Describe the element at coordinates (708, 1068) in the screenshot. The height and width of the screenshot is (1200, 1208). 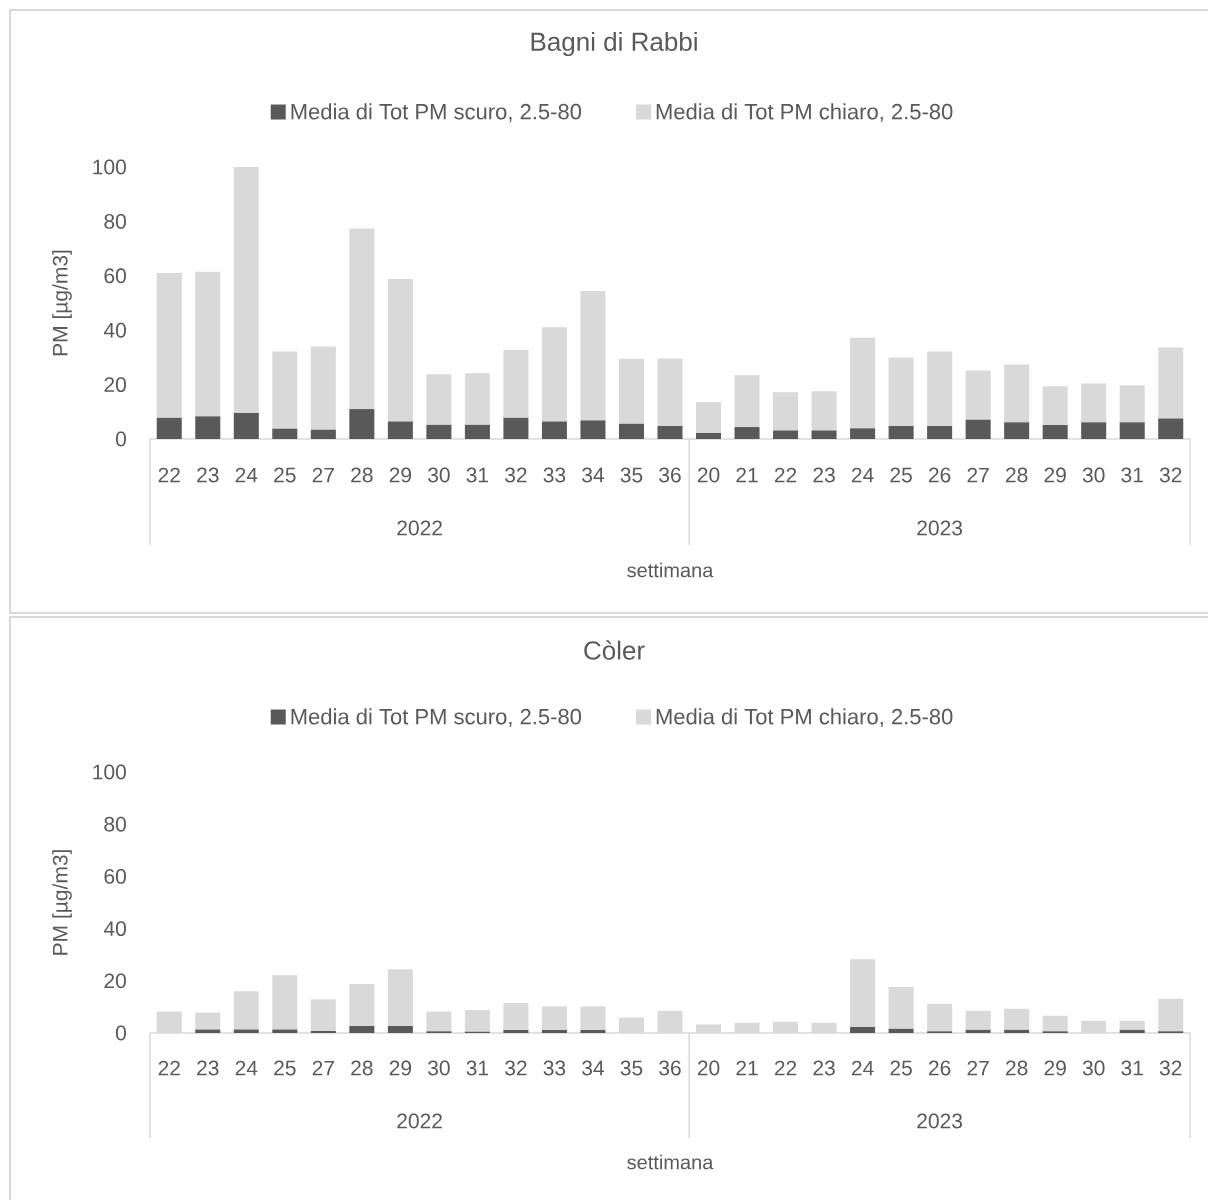
I see `x-tick-label: 20` at that location.